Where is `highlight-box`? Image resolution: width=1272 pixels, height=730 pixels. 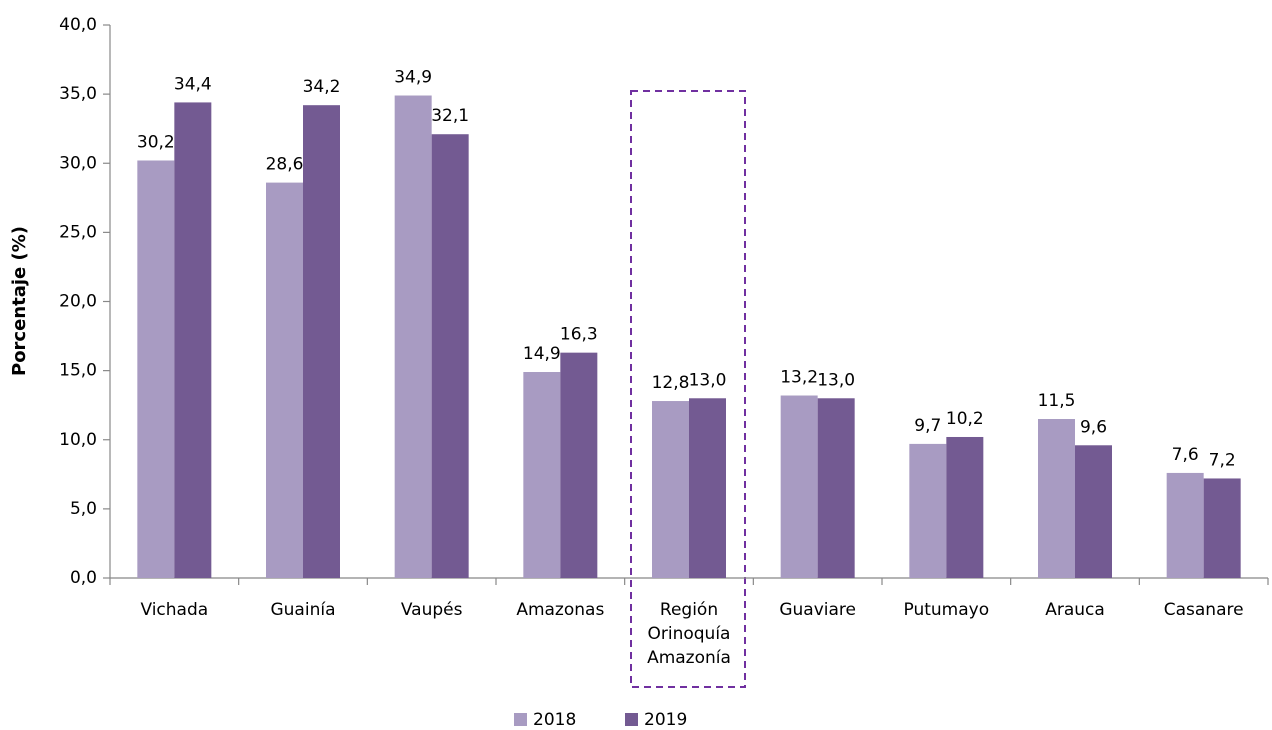
highlight-box is located at coordinates (688, 389).